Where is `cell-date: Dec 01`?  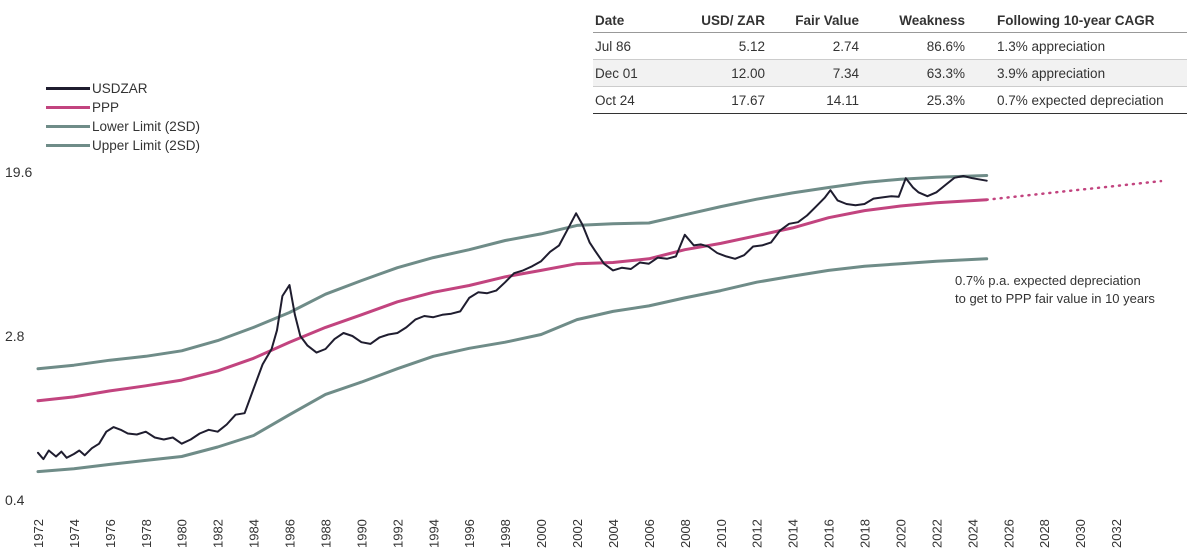
cell-date: Dec 01 is located at coordinates (638, 73).